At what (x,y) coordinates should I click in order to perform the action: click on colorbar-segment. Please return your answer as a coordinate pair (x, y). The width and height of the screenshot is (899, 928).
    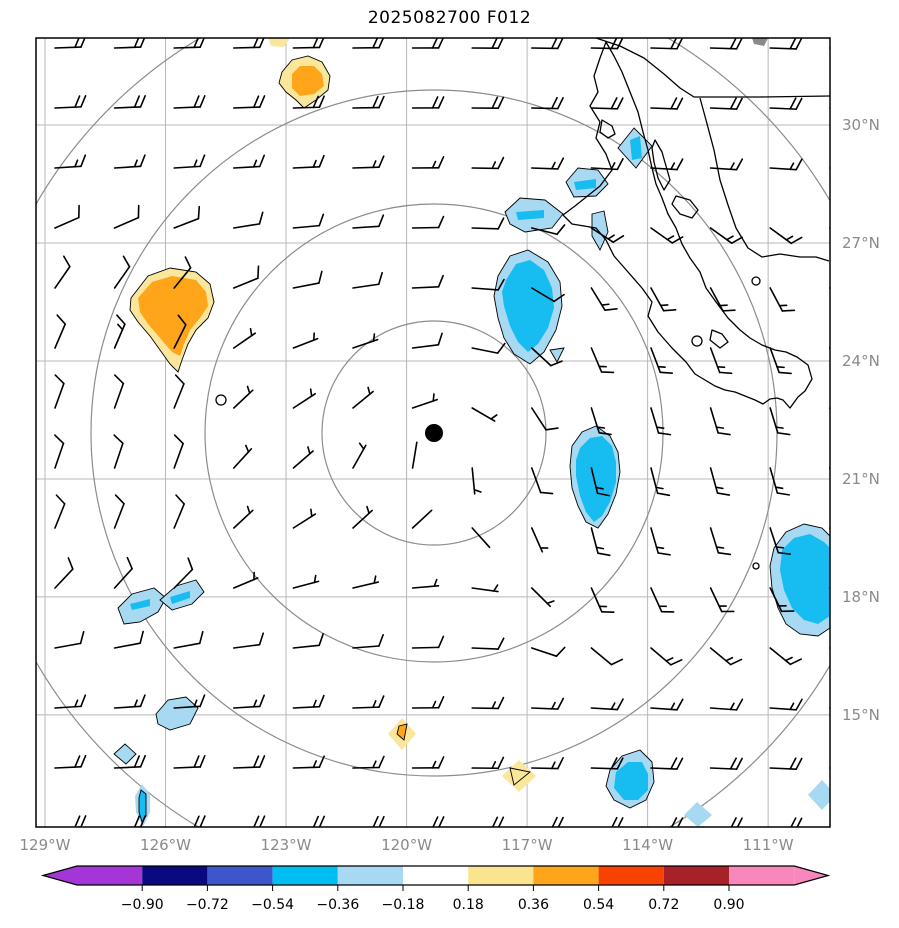
    Looking at the image, I should click on (109, 875).